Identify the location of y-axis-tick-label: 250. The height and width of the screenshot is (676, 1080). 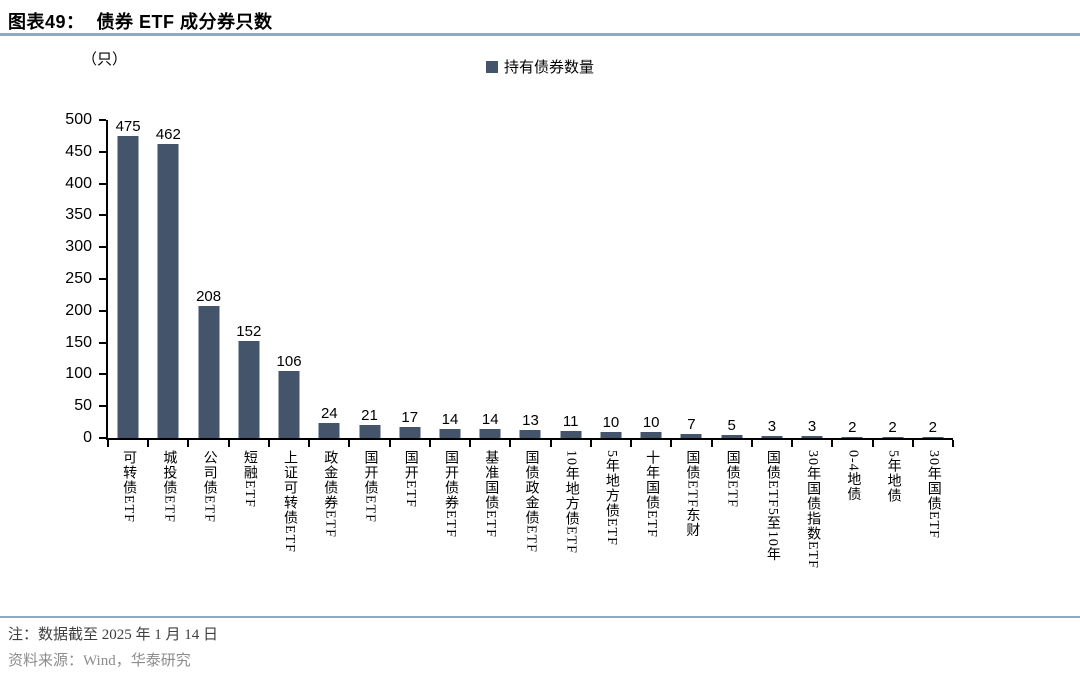
(78, 278).